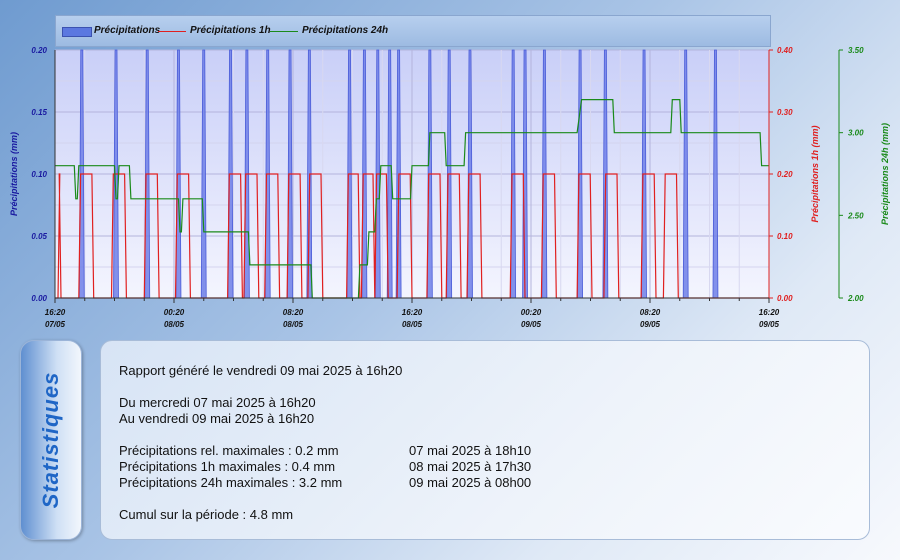 Image resolution: width=900 pixels, height=560 pixels. What do you see at coordinates (229, 450) in the screenshot?
I see `stat-row-label: Précipitations rel. maximales : 0.2 mm` at bounding box center [229, 450].